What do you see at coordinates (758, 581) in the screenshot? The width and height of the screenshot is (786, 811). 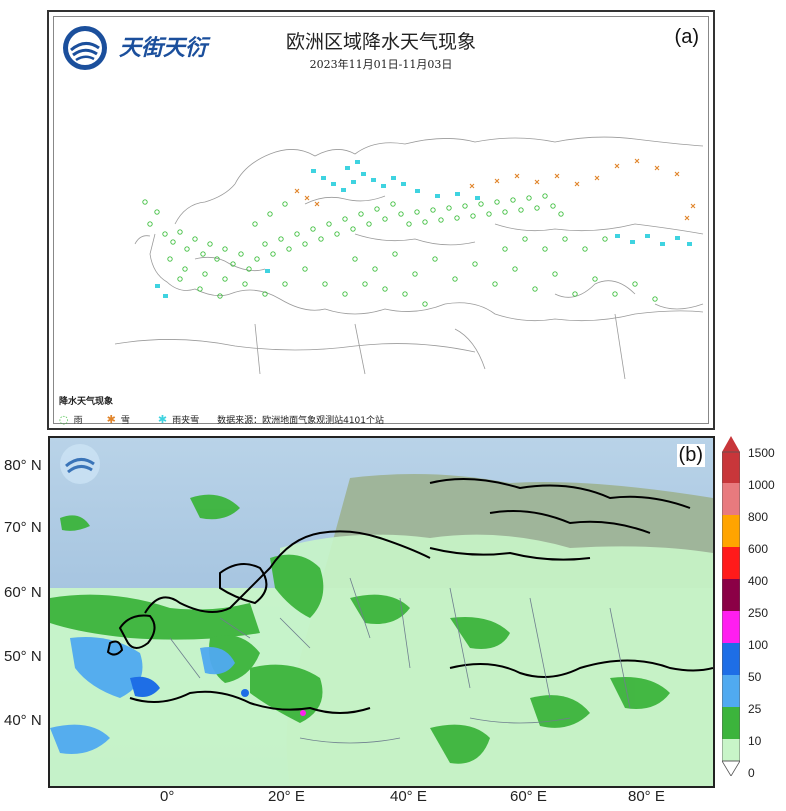 I see `colorbar-label-400: 400` at bounding box center [758, 581].